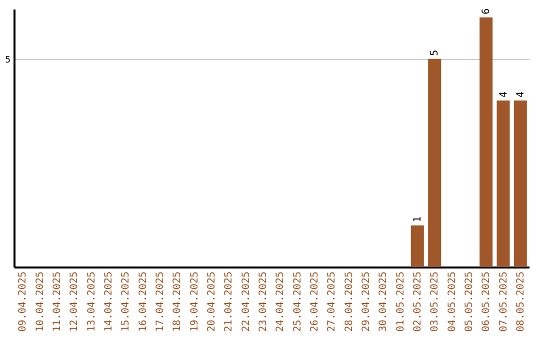  Describe the element at coordinates (40, 302) in the screenshot. I see `x-tick-label: 10.04.2025` at that location.